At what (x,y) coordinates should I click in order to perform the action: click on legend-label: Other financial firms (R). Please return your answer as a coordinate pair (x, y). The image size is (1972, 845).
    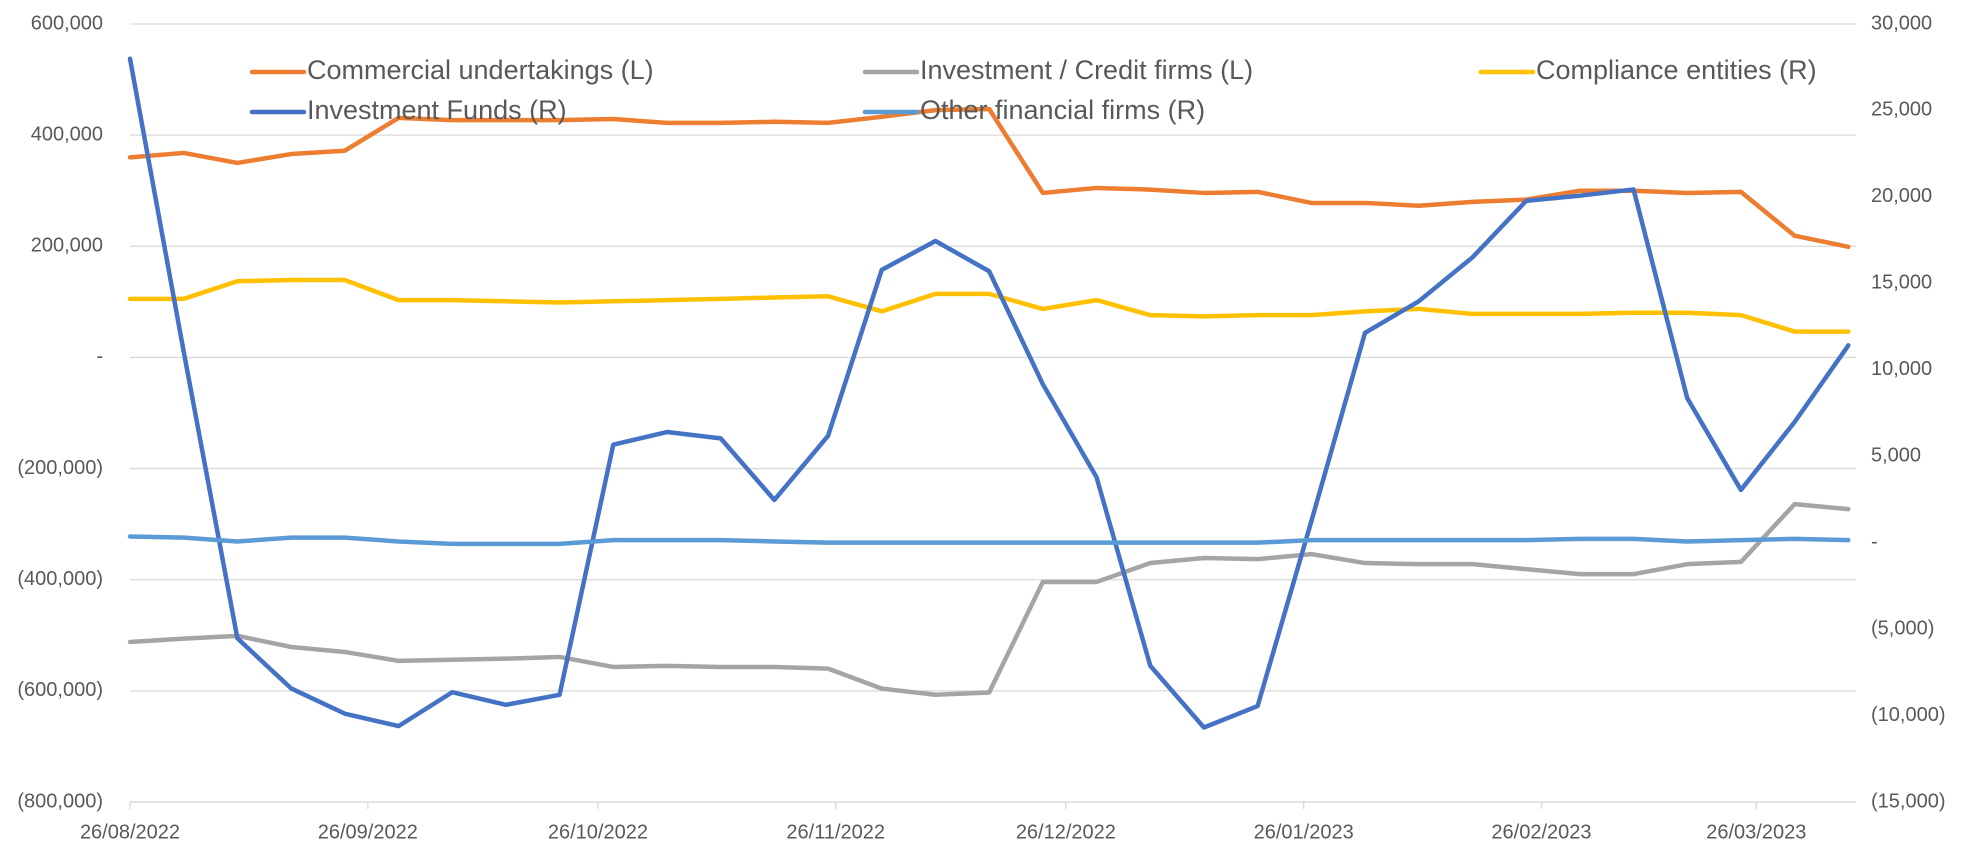
    Looking at the image, I should click on (1062, 110).